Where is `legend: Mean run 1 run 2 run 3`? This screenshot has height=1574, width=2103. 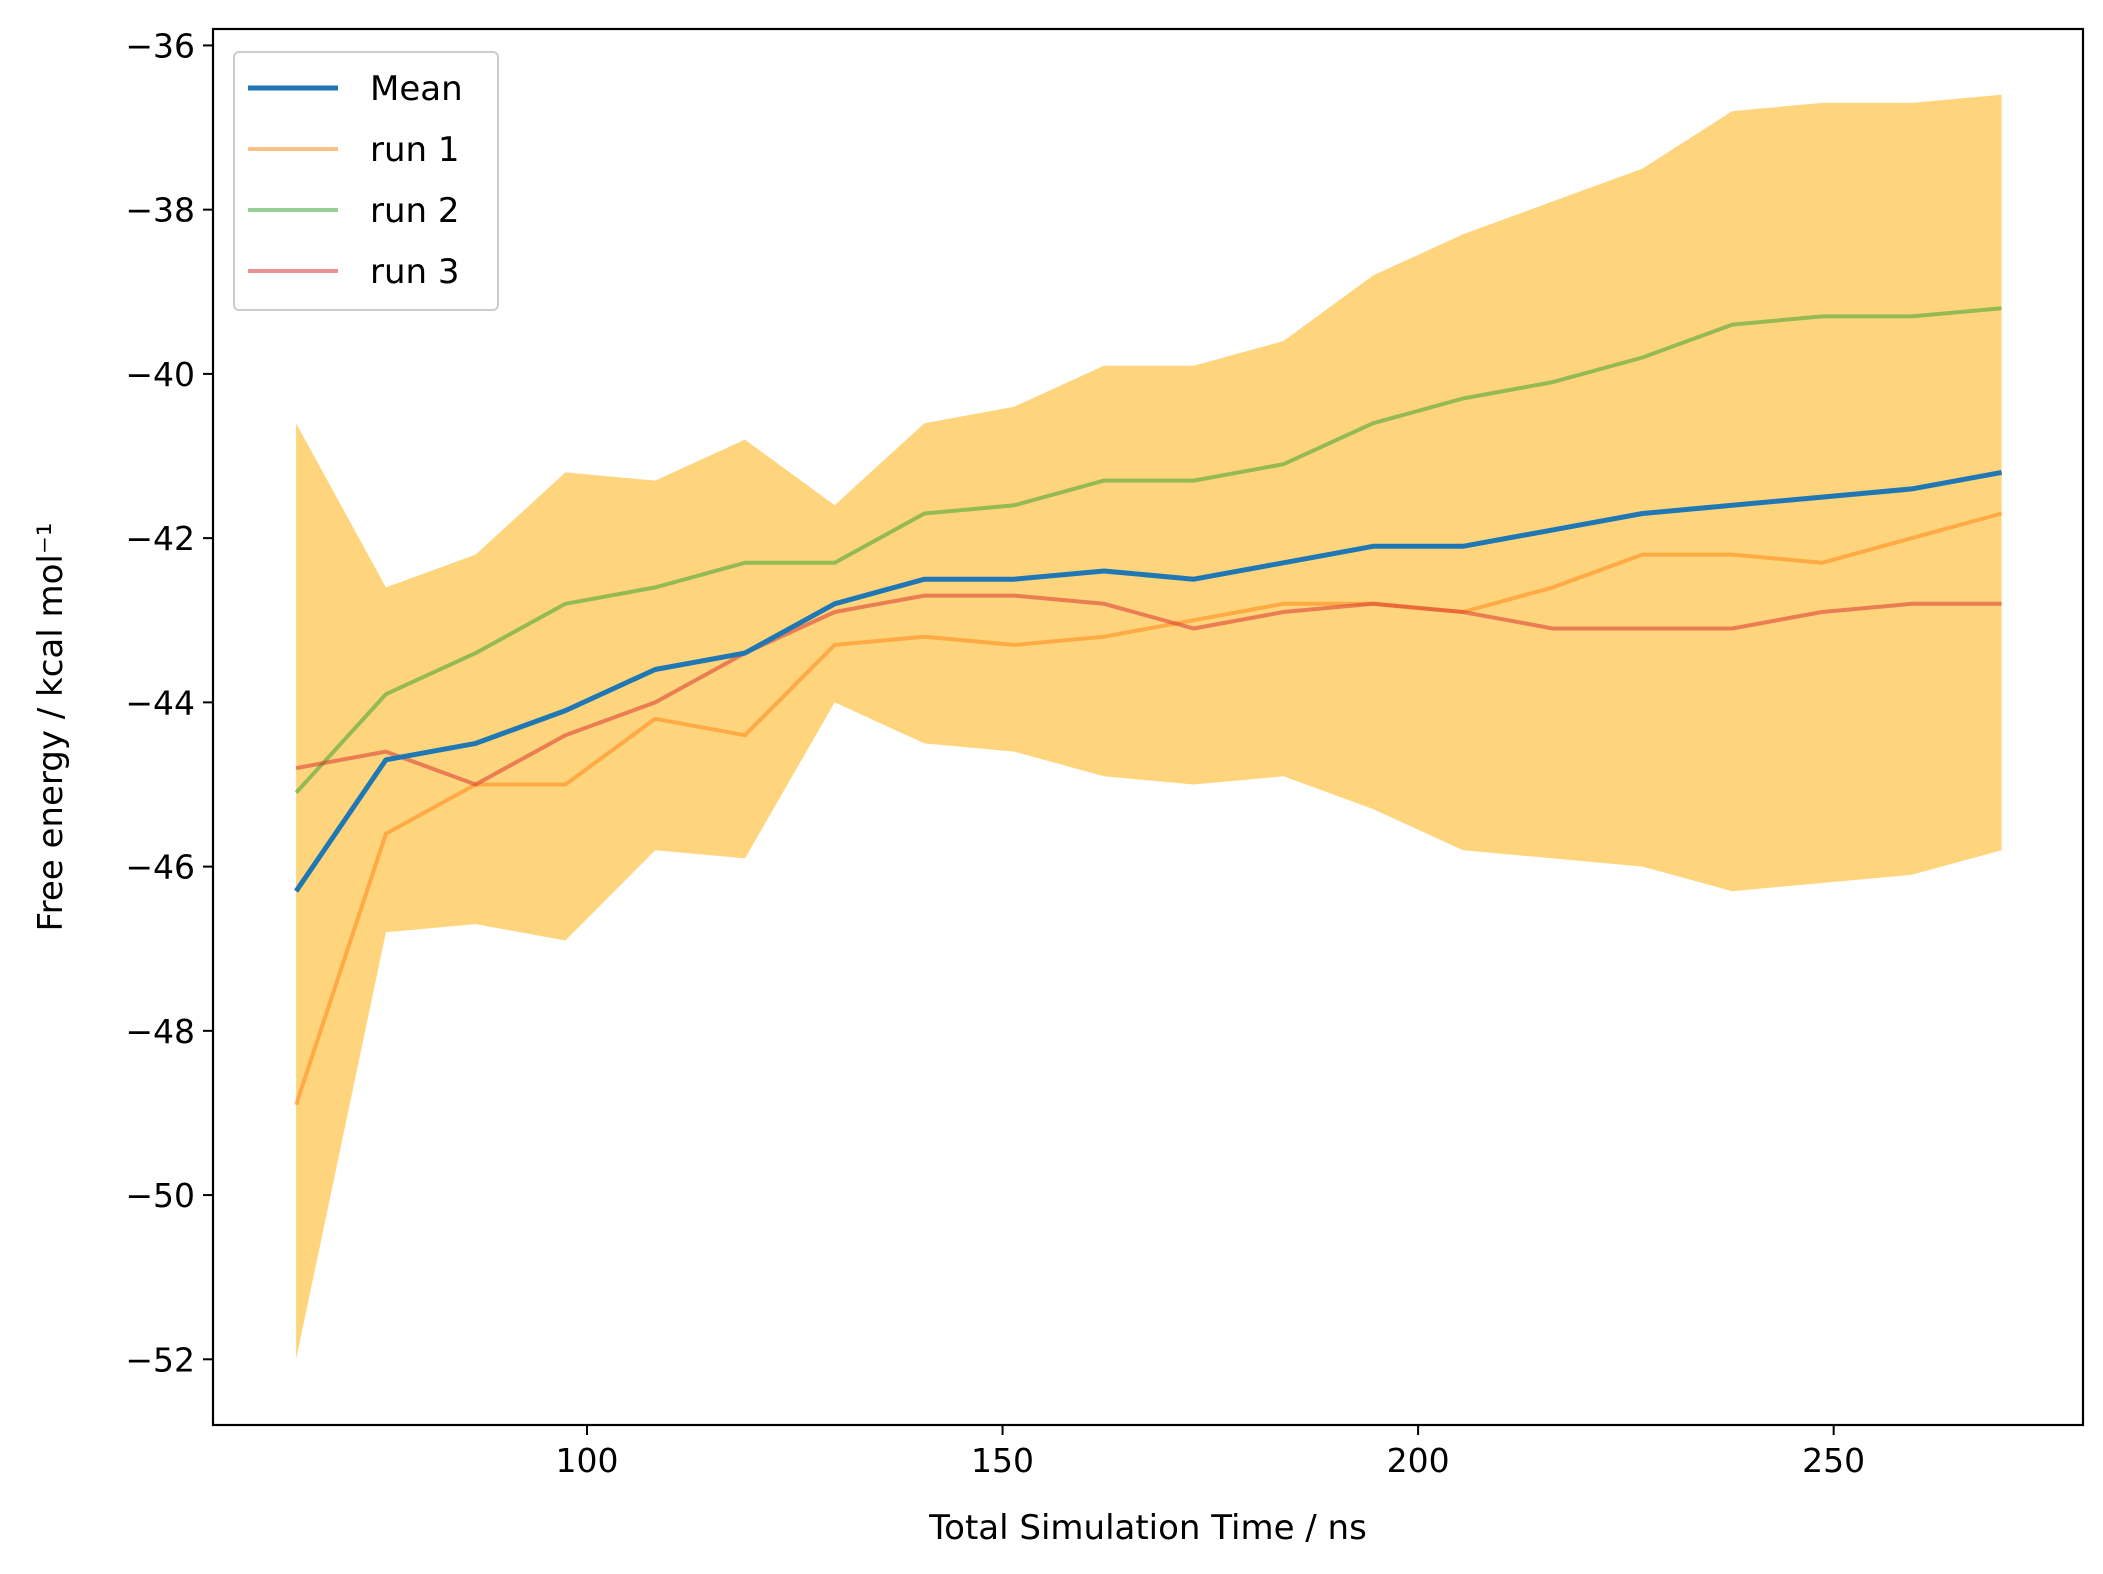
legend: Mean run 1 run 2 run 3 is located at coordinates (366, 181).